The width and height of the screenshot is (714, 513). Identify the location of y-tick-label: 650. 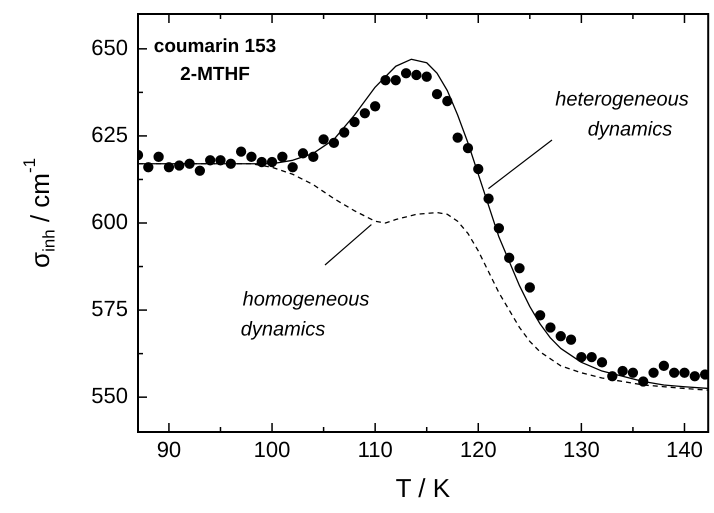
(109, 47).